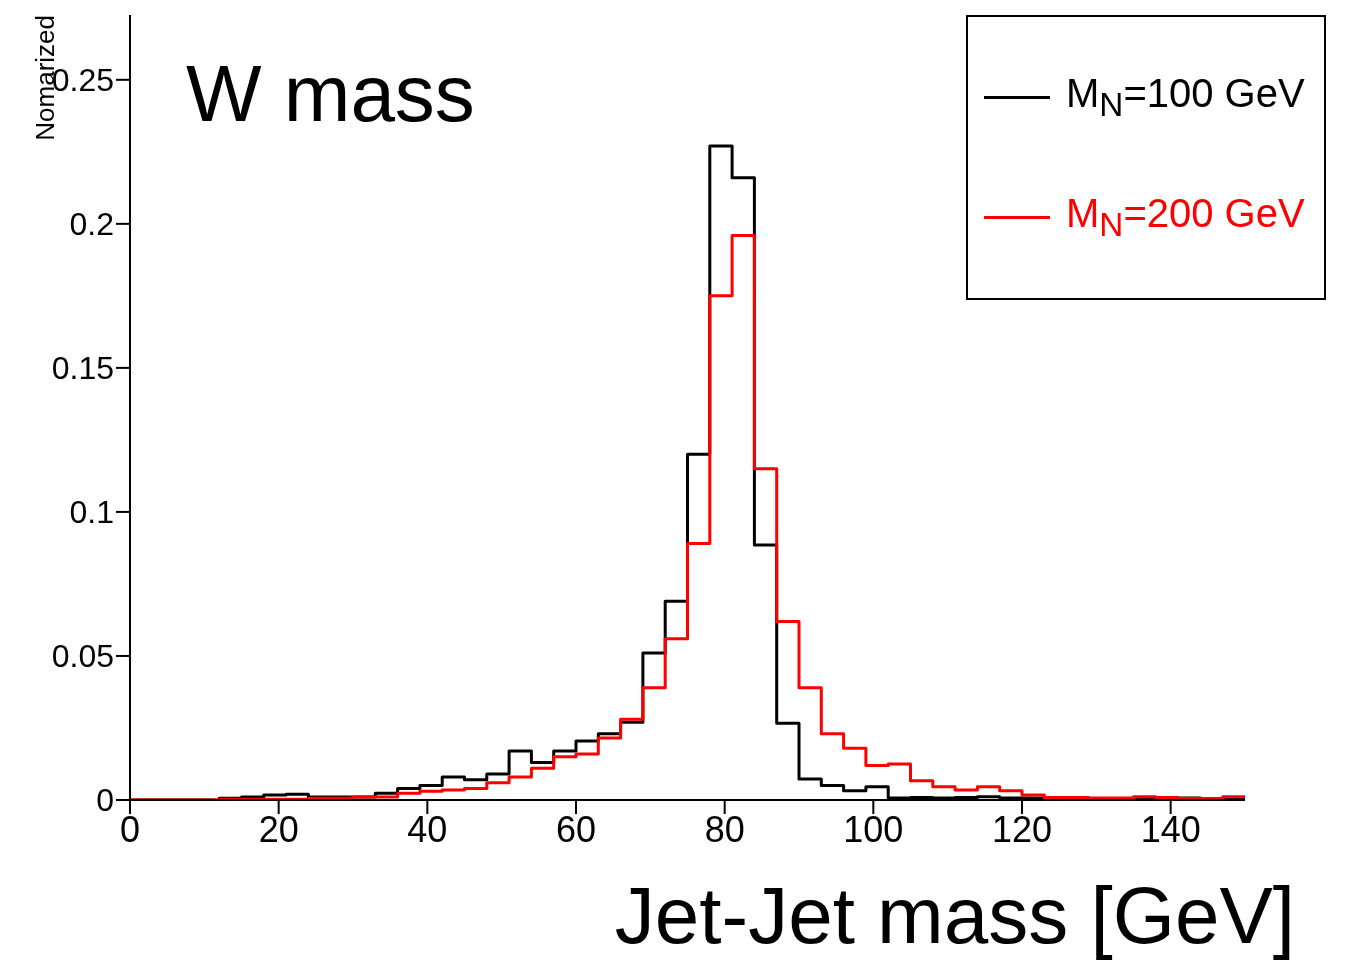 This screenshot has width=1353, height=966. Describe the element at coordinates (724, 829) in the screenshot. I see `x-tick-label: 80` at that location.